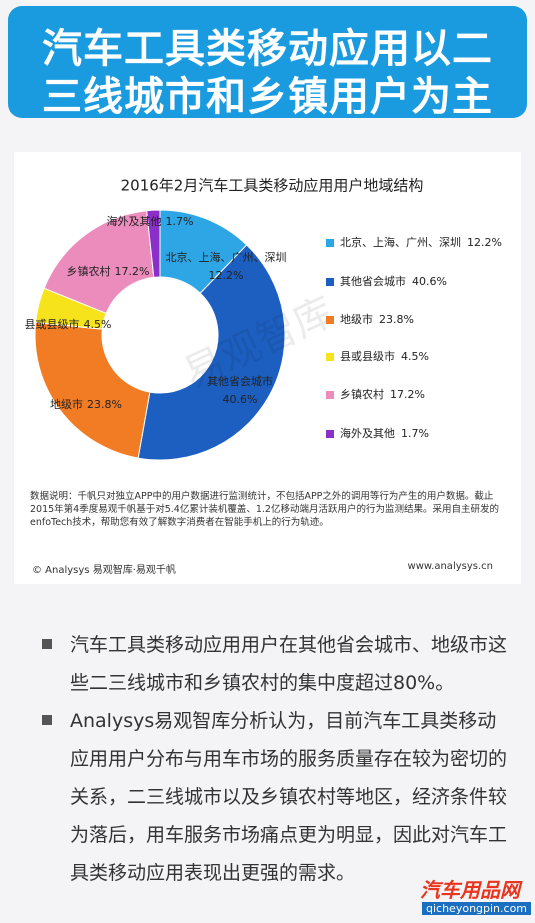  I want to click on legend-label: 海外及其他 1.7%, so click(384, 433).